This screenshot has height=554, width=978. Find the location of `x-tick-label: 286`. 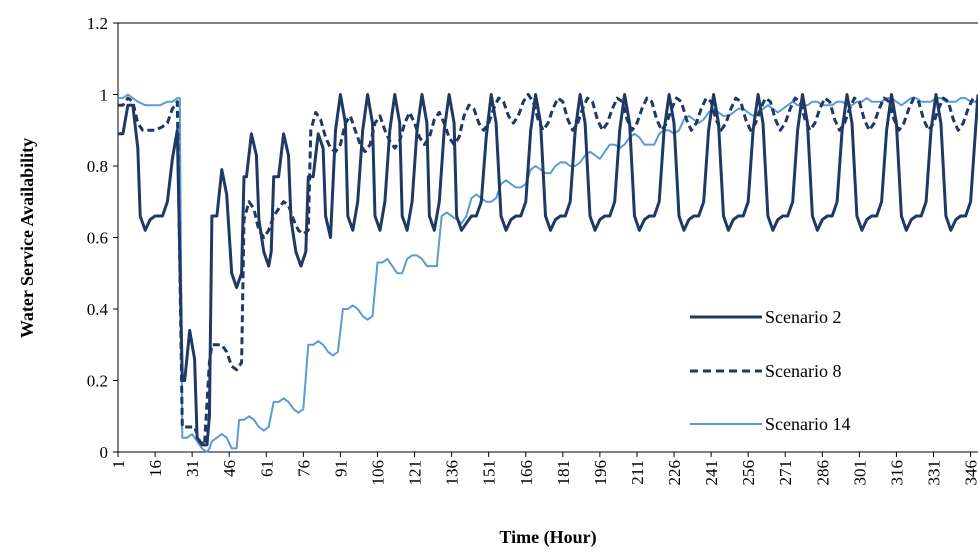

x-tick-label: 286 is located at coordinates (822, 473).